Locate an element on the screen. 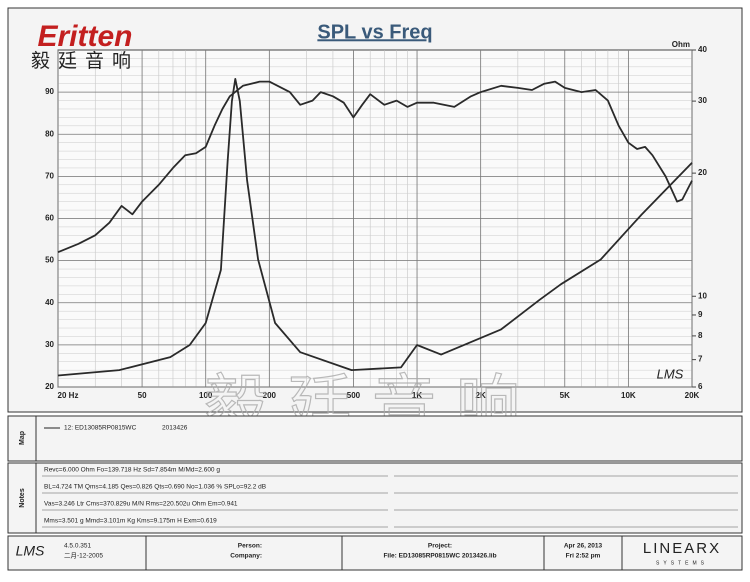 Image resolution: width=750 pixels, height=582 pixels. y-tick-label: 40 is located at coordinates (49, 302).